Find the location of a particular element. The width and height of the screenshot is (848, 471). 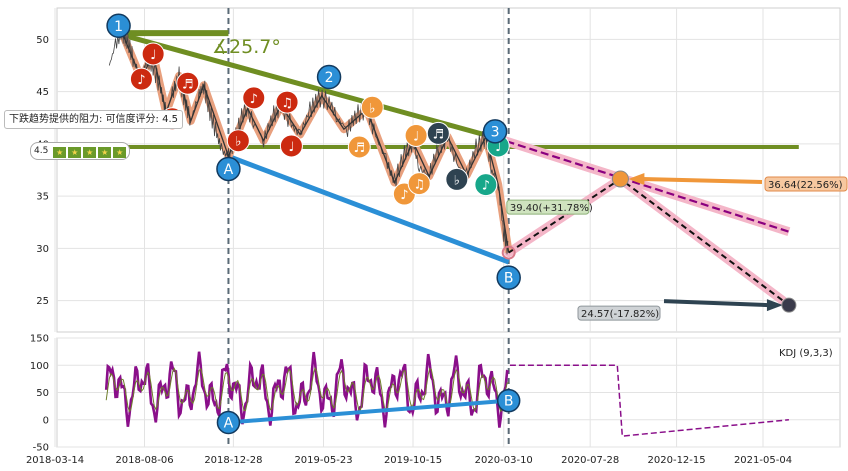

kdj-tick-label: 50 is located at coordinates (42, 393).